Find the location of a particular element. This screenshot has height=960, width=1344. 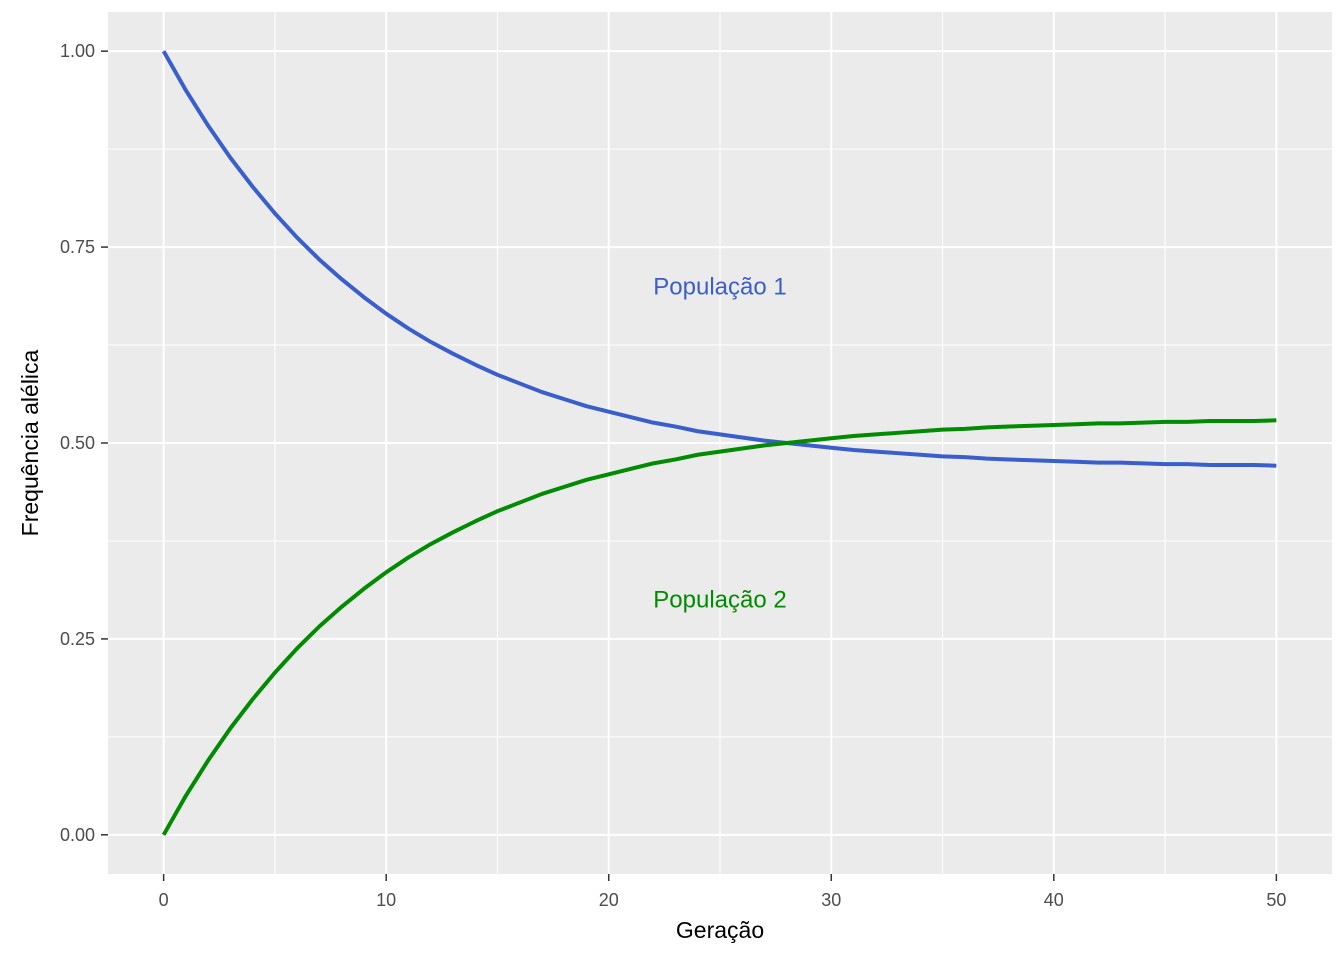

y-tick-label: 0.75 is located at coordinates (77, 247).